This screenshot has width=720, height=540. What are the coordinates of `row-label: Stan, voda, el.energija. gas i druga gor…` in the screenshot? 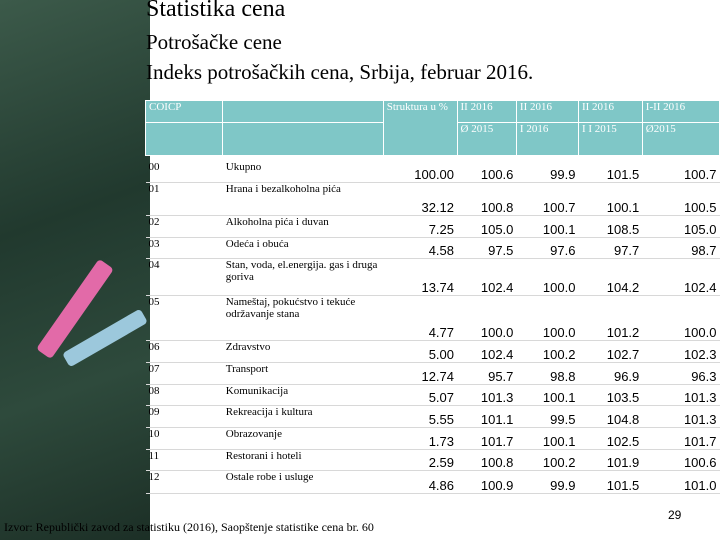 It's located at (303, 277).